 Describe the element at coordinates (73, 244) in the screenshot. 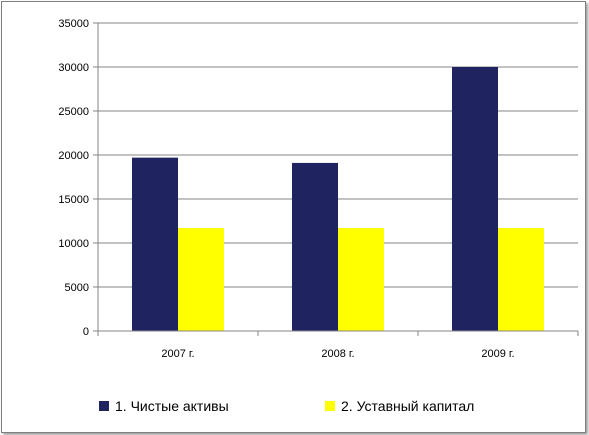

I see `y-tick-label: 10000` at that location.